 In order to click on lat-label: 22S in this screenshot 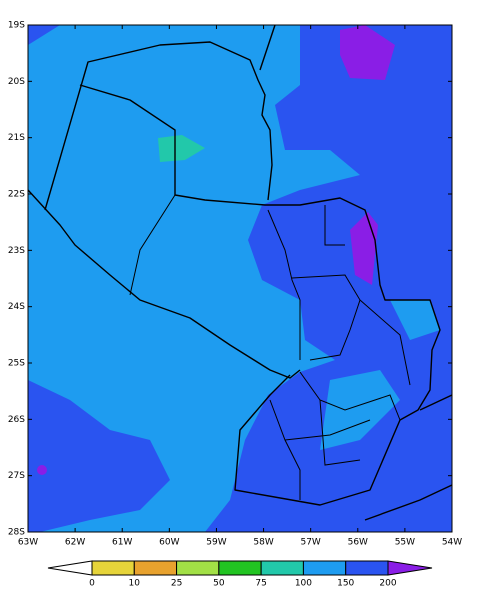, I will do `click(16, 195)`.